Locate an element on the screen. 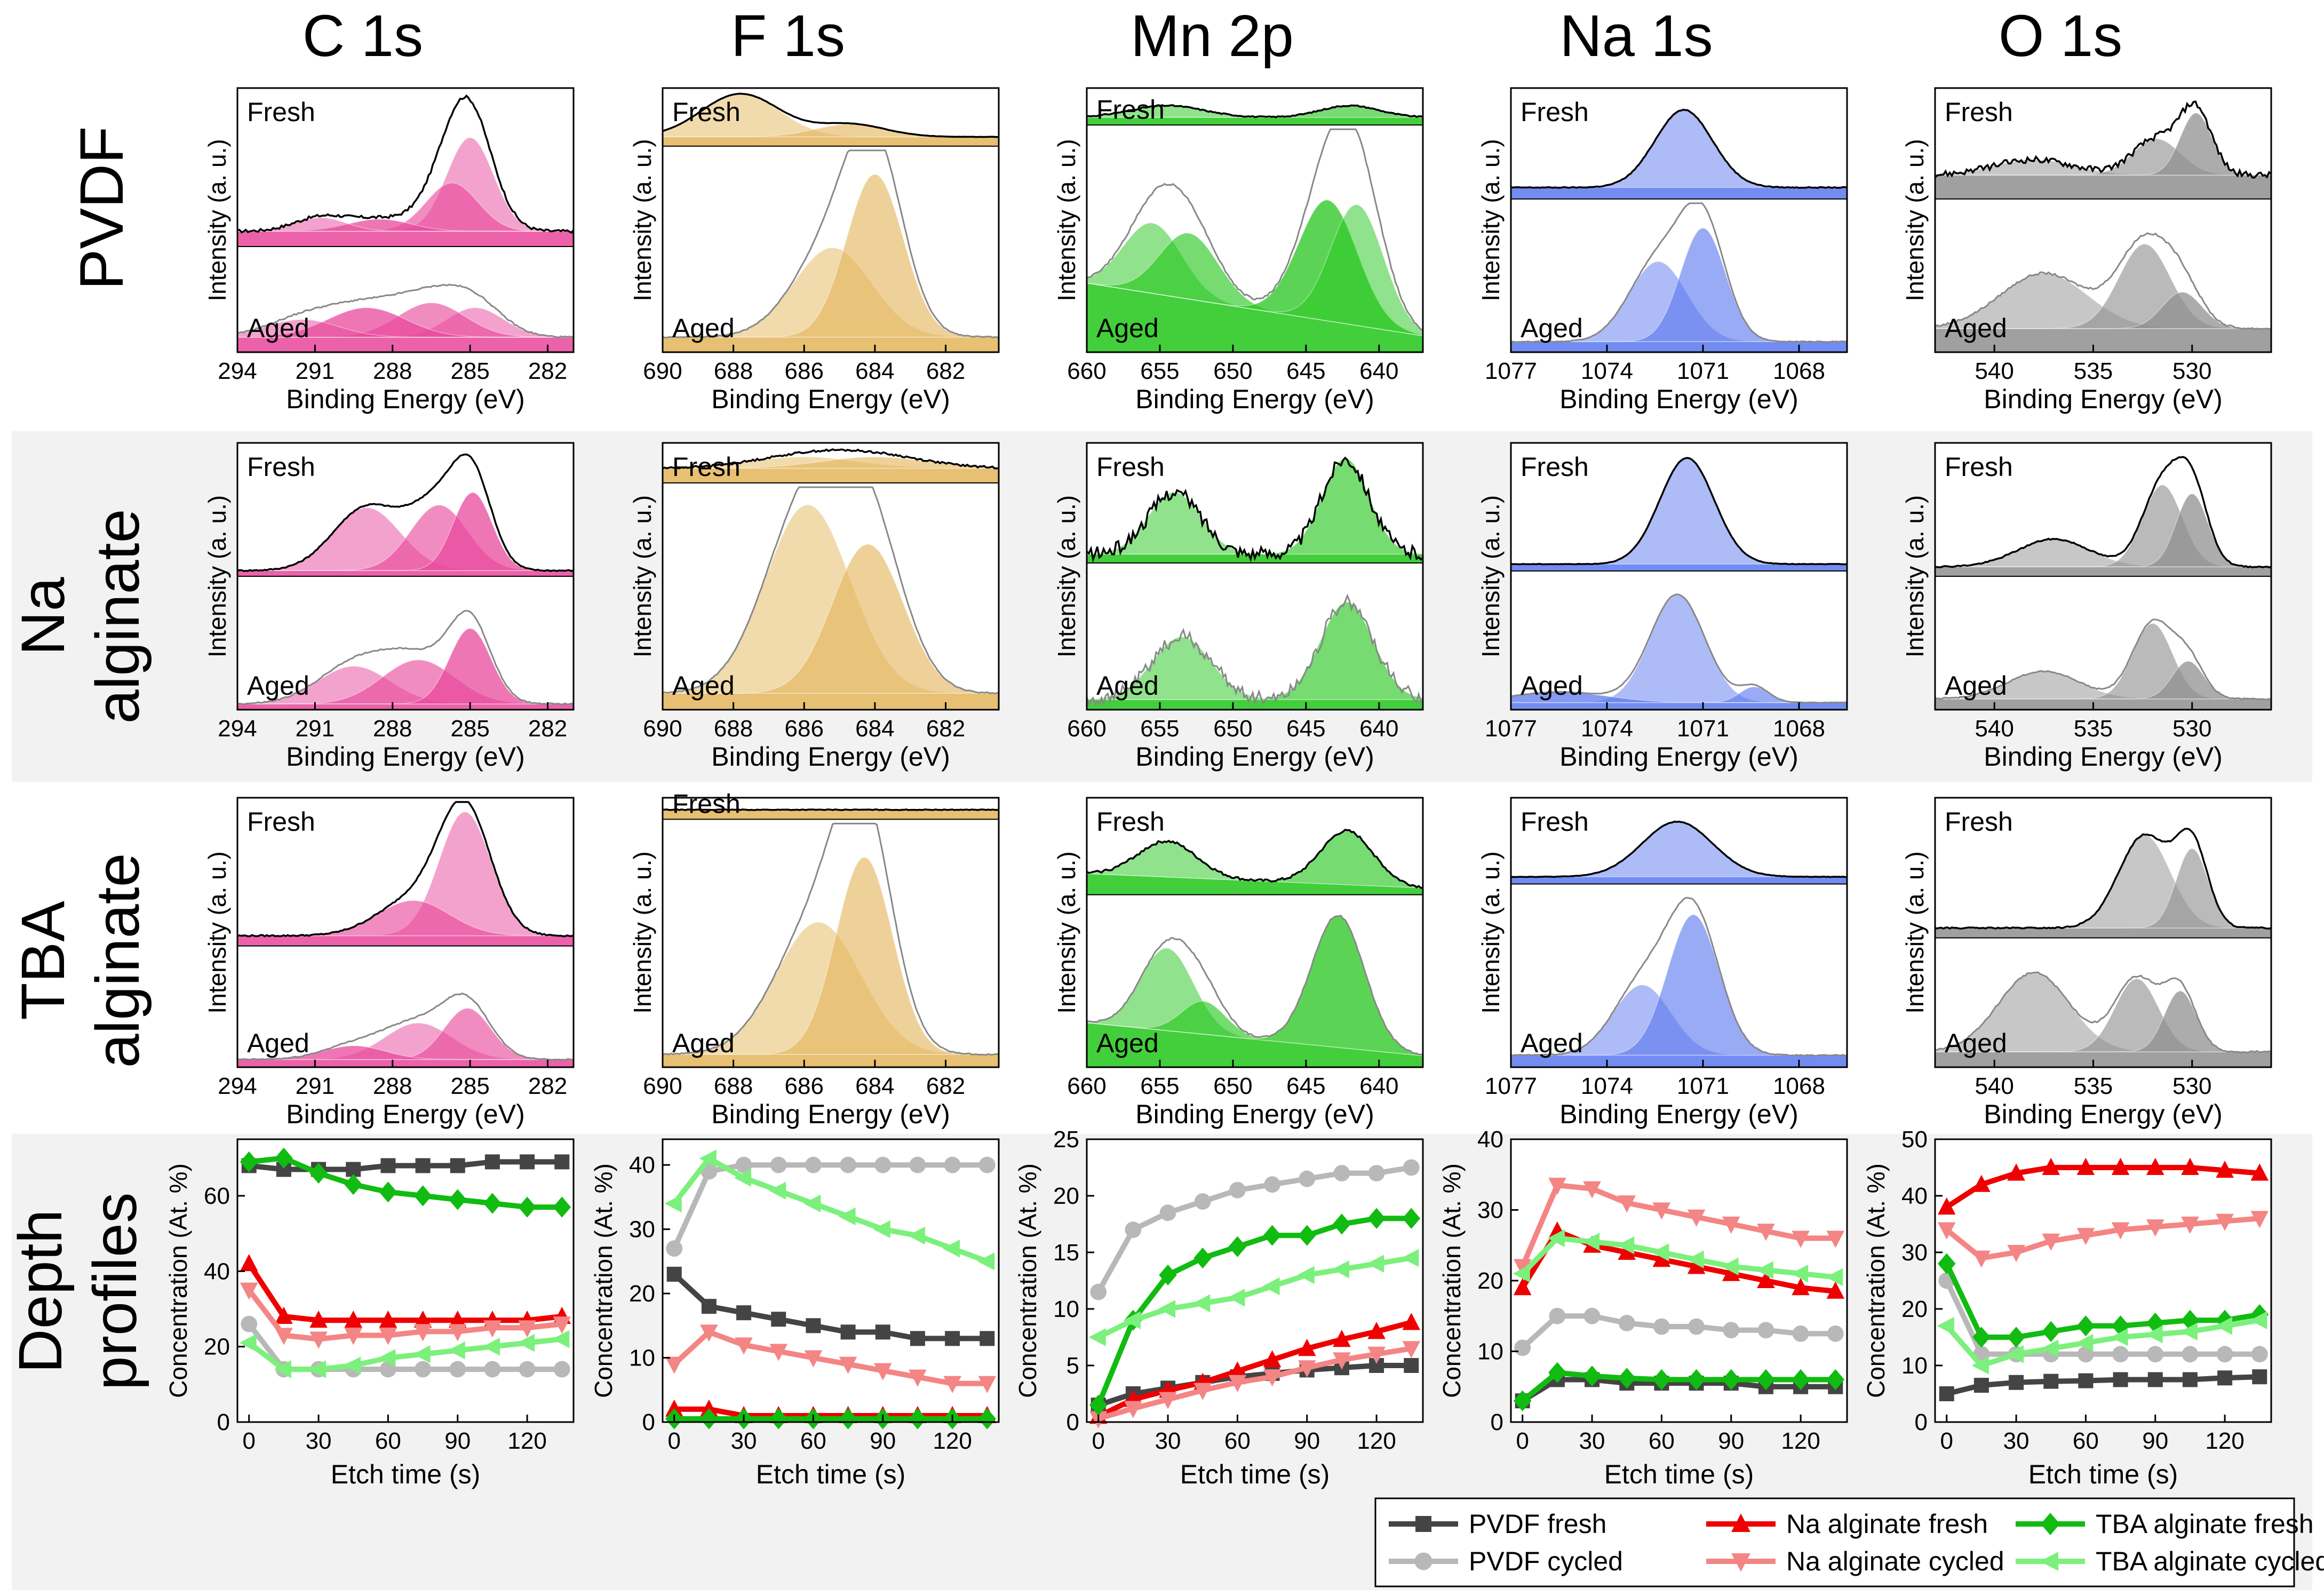 The image size is (2324, 1596). x-tick-label: 645 is located at coordinates (1306, 371).